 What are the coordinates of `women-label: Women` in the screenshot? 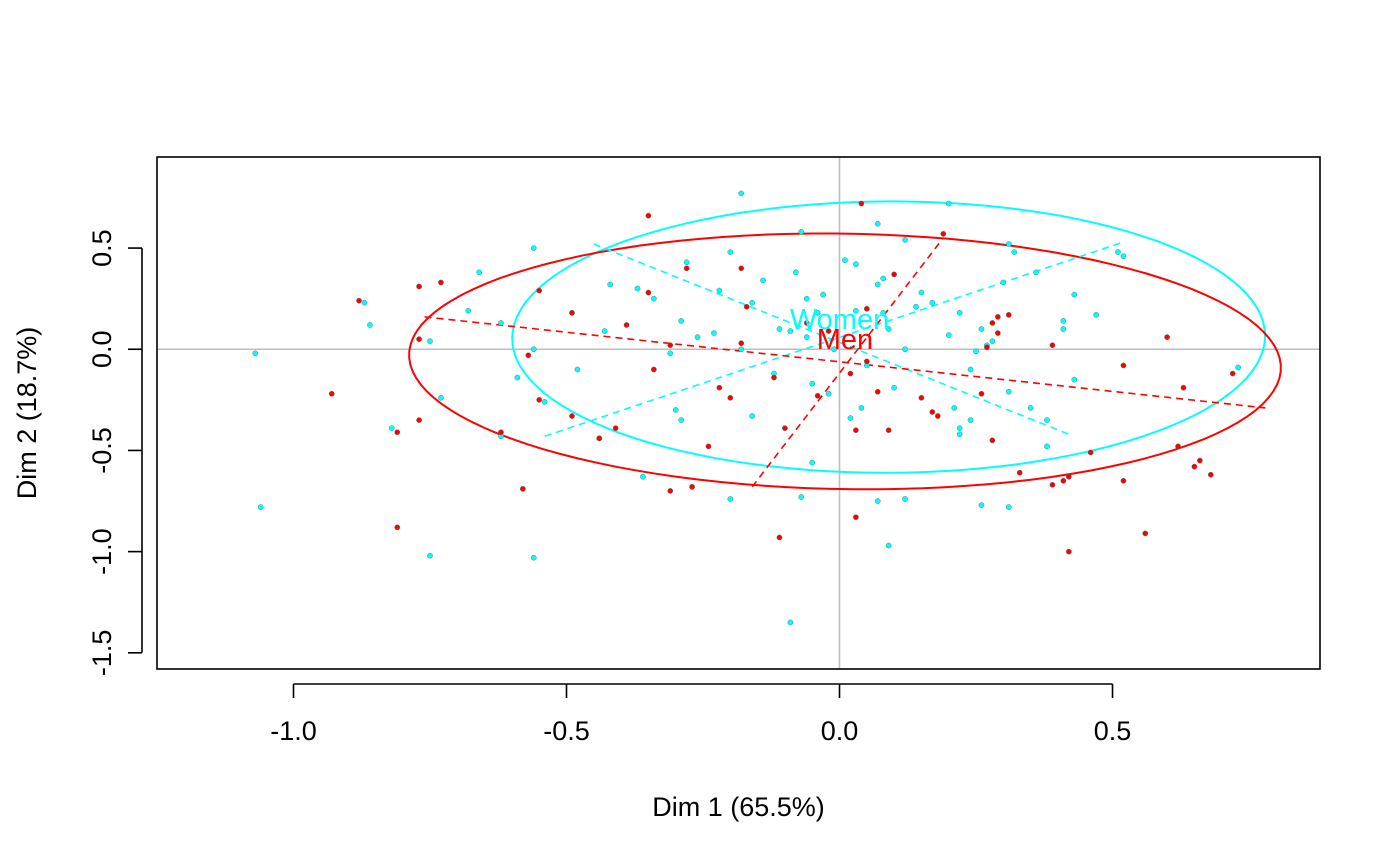 It's located at (839, 320).